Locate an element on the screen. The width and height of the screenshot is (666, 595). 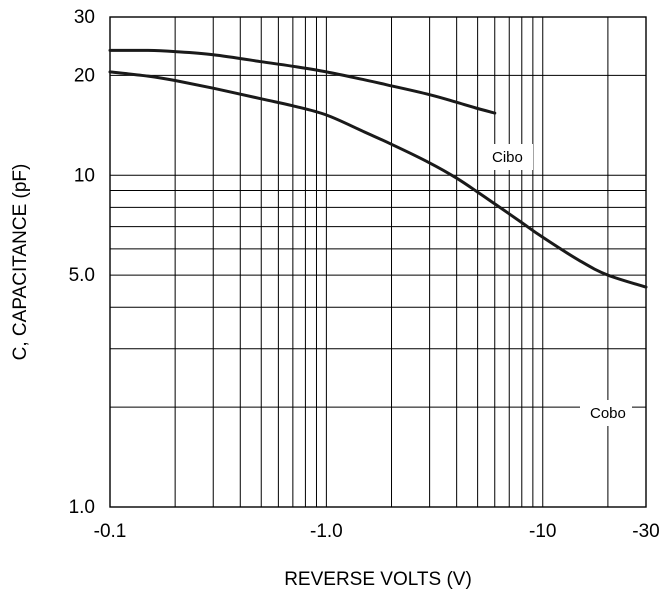
x-tick-label: -30 is located at coordinates (645, 531).